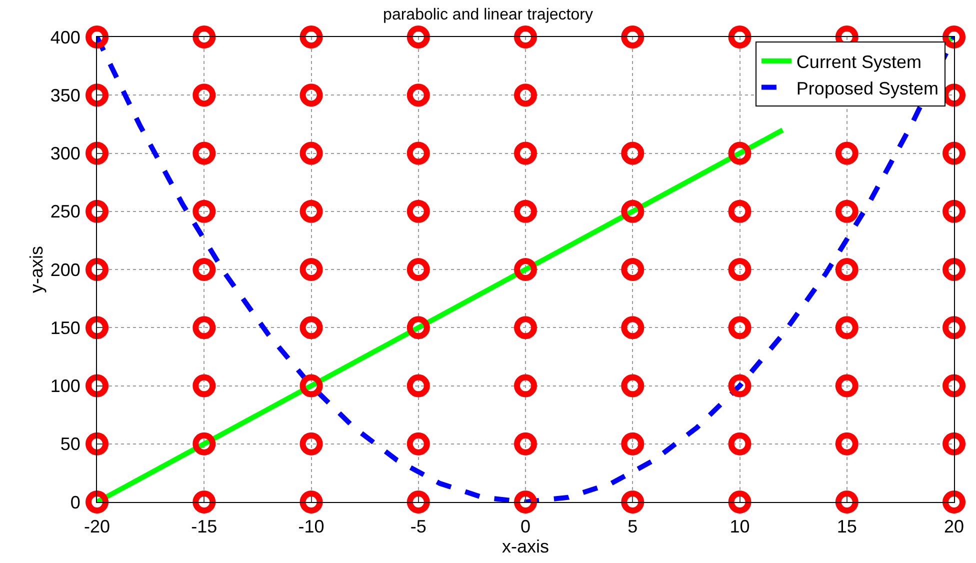 Image resolution: width=976 pixels, height=563 pixels. What do you see at coordinates (633, 526) in the screenshot?
I see `x-tick-label: 5` at bounding box center [633, 526].